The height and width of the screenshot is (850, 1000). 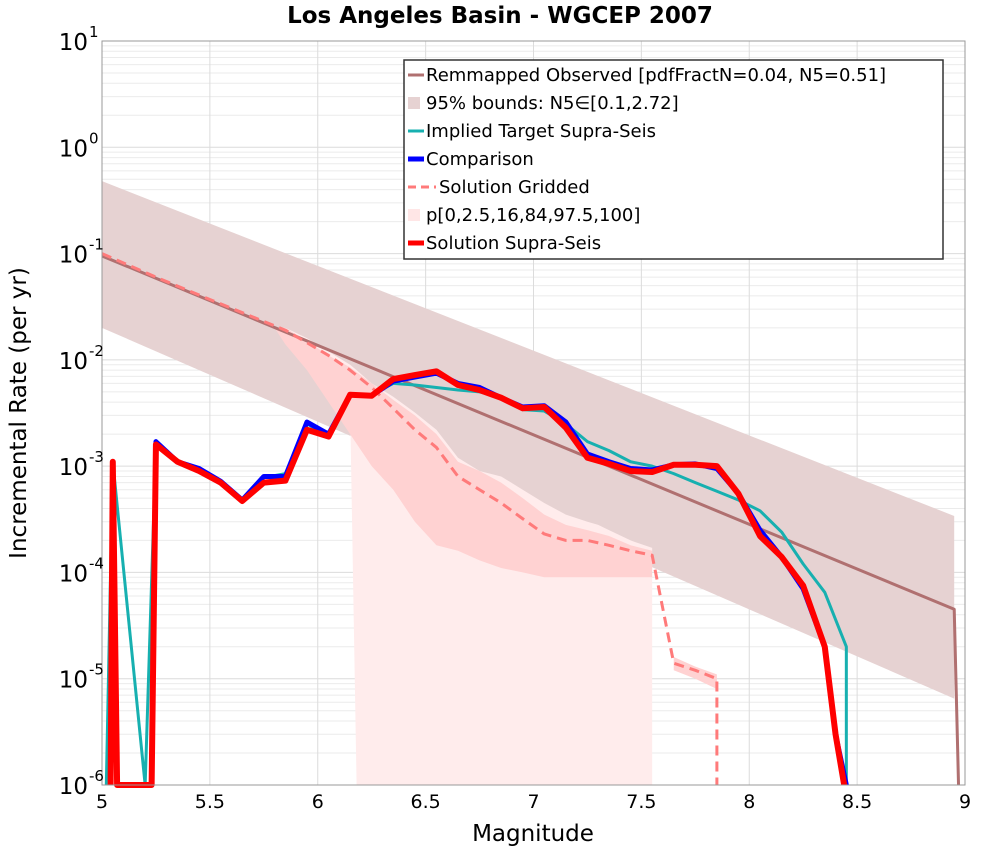 I want to click on legend-item: Solution Gridded, so click(x=499, y=187).